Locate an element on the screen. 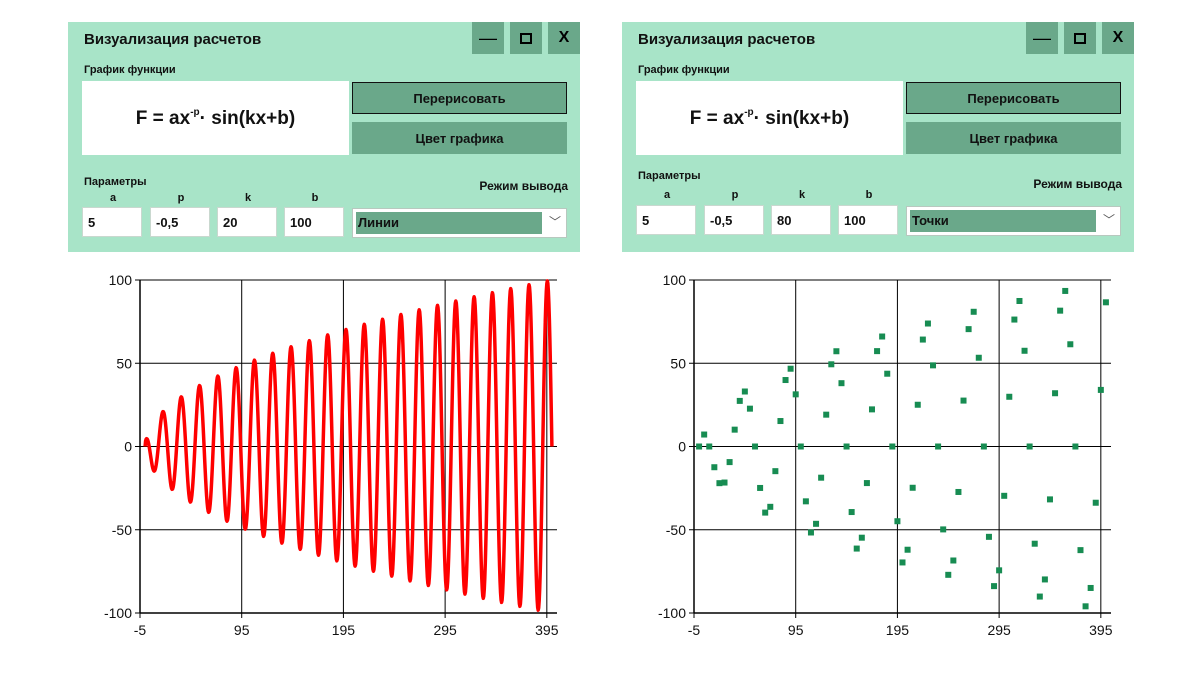 This screenshot has width=1200, height=680. window-title: Визуализация расчетов is located at coordinates (727, 39).